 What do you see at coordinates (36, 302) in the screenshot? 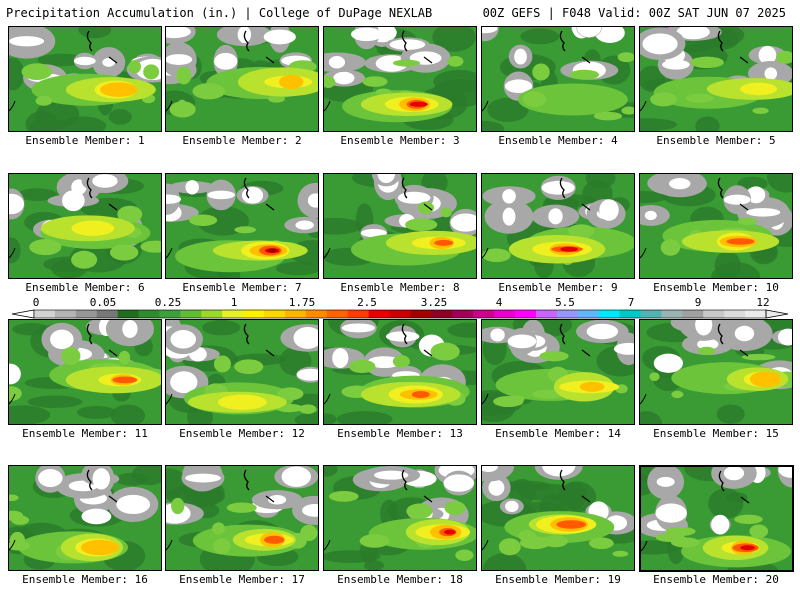
I see `colorbar-tick-label: 0` at bounding box center [36, 302].